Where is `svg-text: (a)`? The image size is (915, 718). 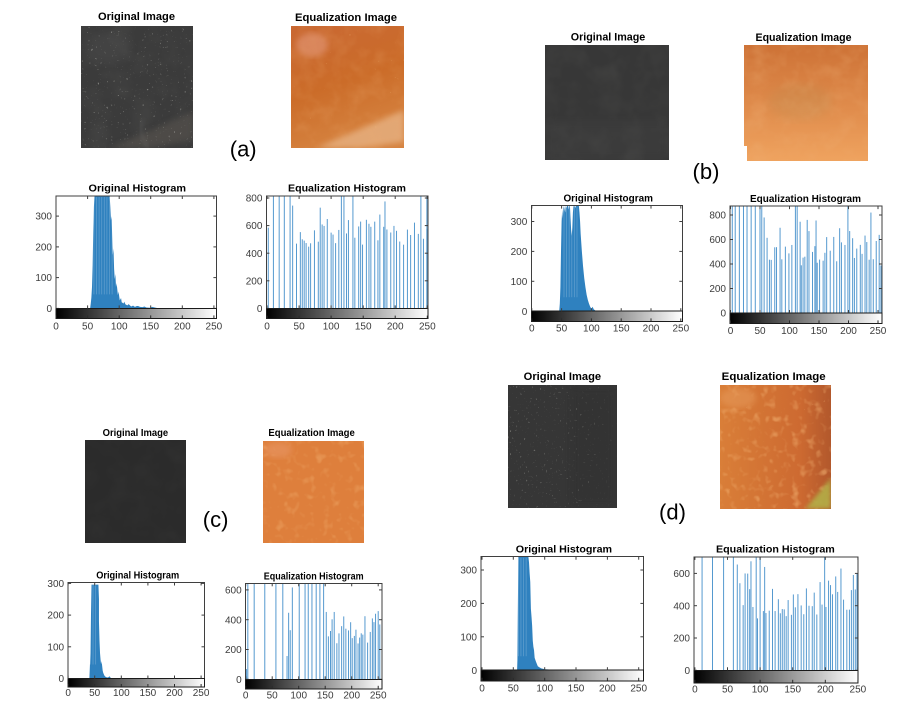
svg-text: (a) is located at coordinates (243, 149).